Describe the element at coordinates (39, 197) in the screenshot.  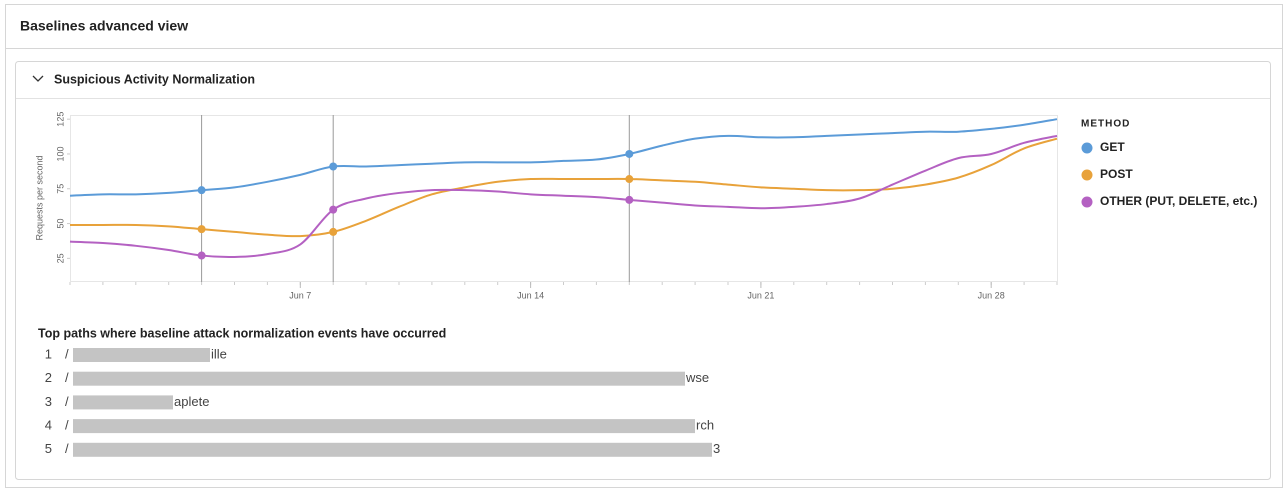
I see `y-axis-label: Requests per second` at that location.